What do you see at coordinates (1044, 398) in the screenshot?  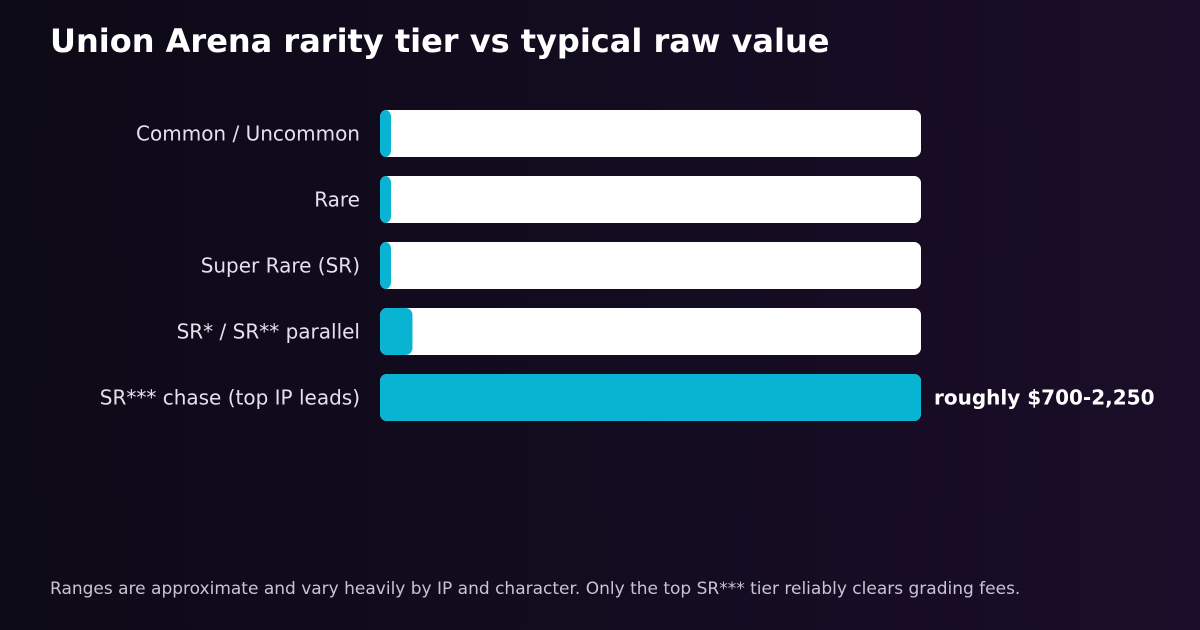 I see `data-label: roughly $700-2,250` at bounding box center [1044, 398].